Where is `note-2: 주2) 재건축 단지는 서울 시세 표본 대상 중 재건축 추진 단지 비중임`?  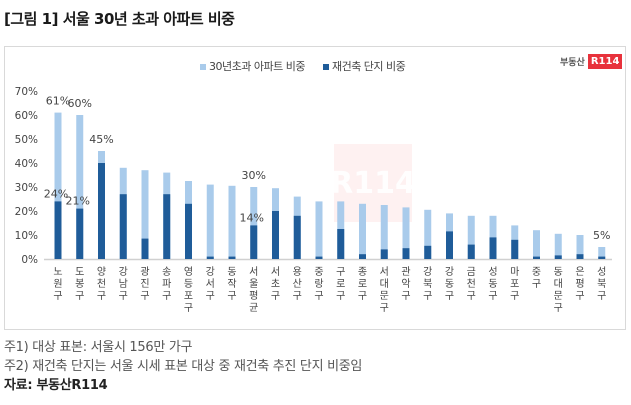 note-2: 주2) 재건축 단지는 서울 시세 표본 대상 중 재건축 추진 단지 비중임 is located at coordinates (183, 366).